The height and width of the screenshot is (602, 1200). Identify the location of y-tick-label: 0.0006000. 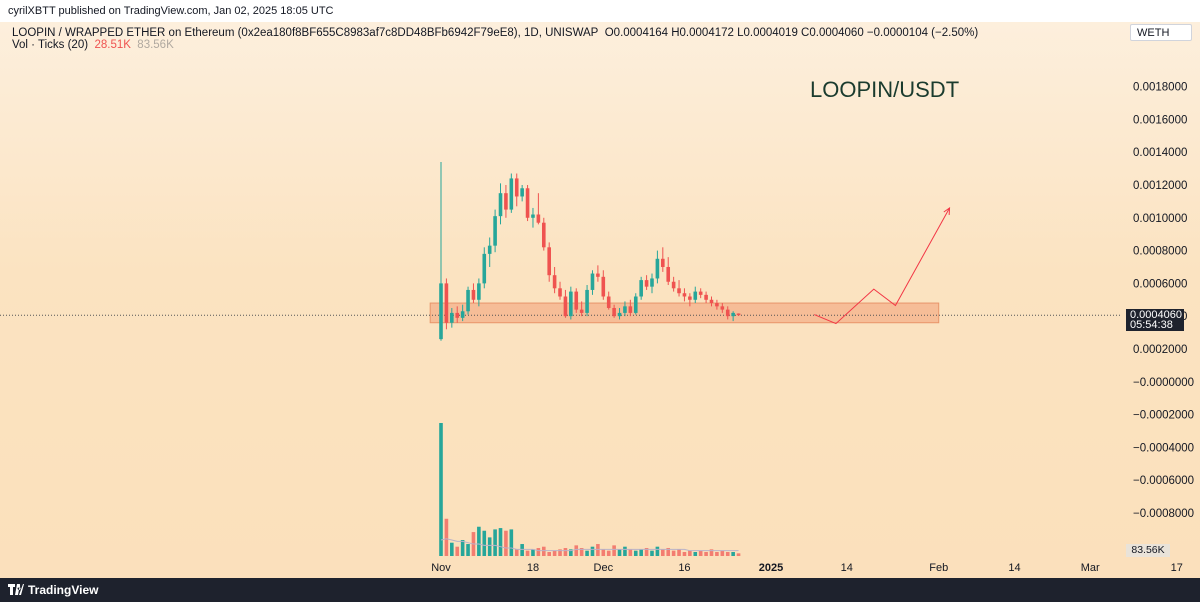
(1160, 284).